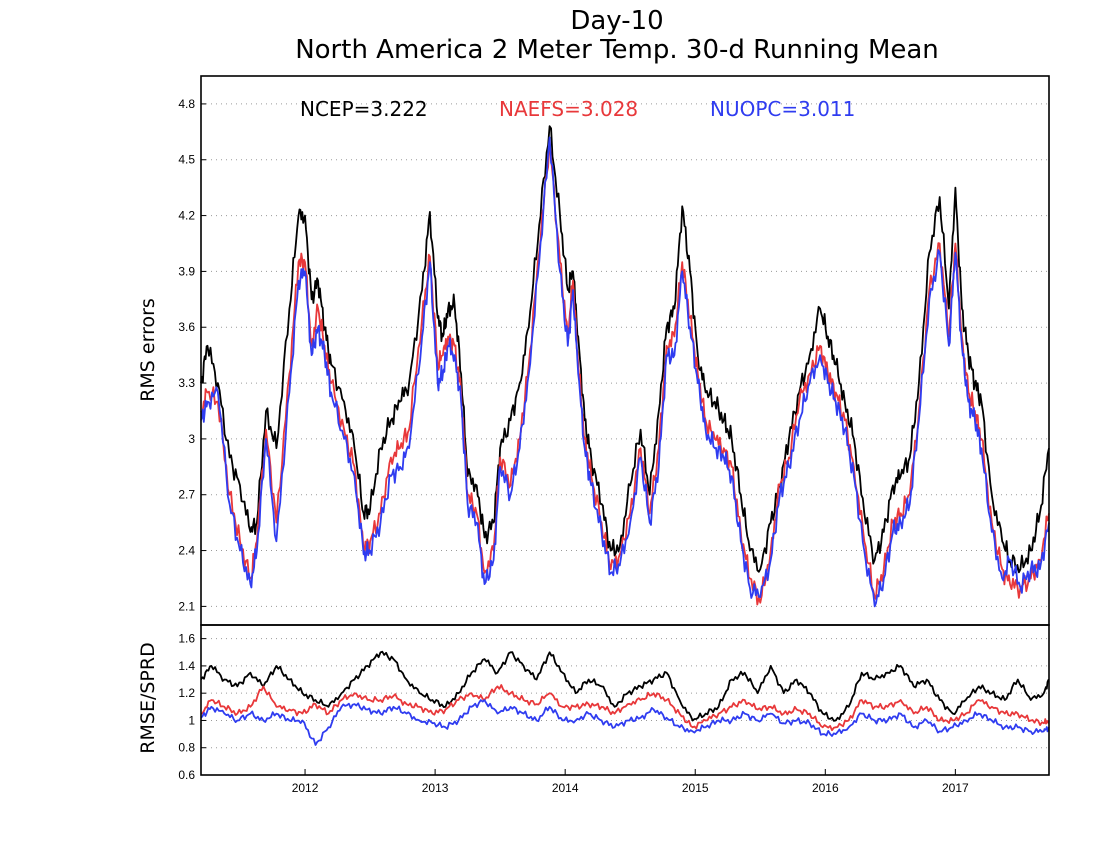 Image resolution: width=1100 pixels, height=850 pixels. Describe the element at coordinates (825, 788) in the screenshot. I see `x-tick-label: 2016` at that location.